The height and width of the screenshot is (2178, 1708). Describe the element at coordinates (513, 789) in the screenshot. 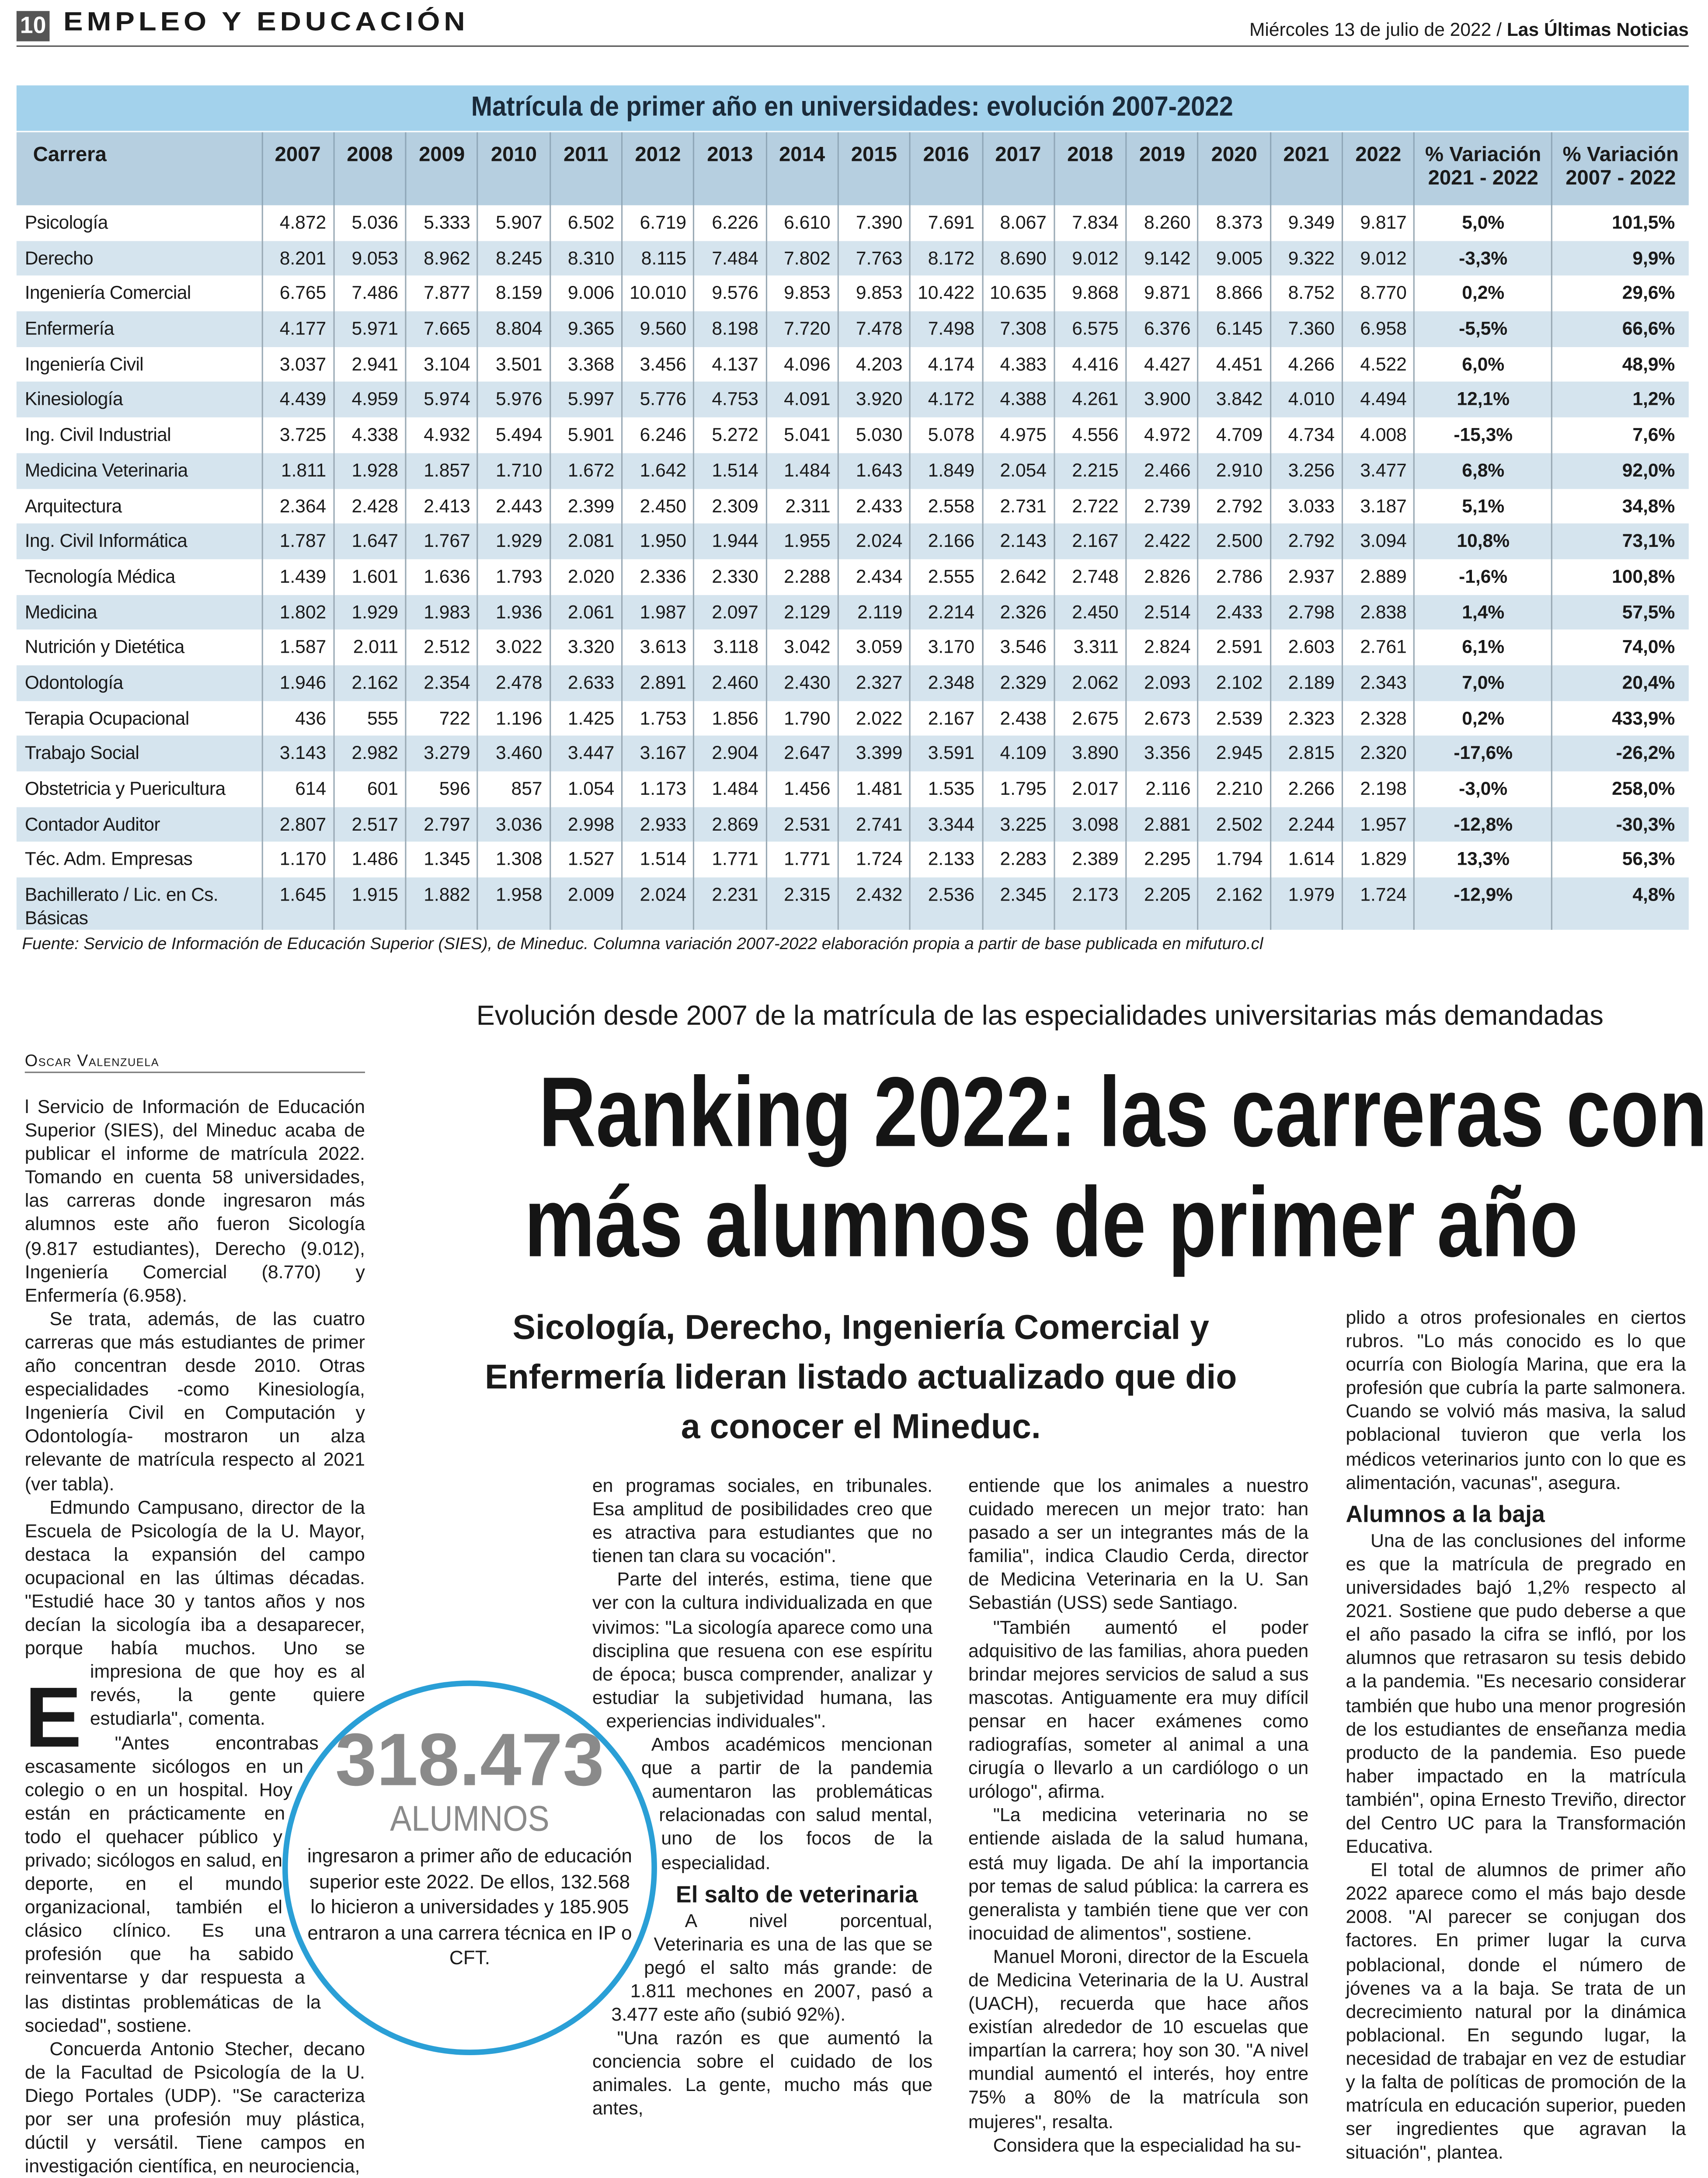

I see `cell-value: 857` at that location.